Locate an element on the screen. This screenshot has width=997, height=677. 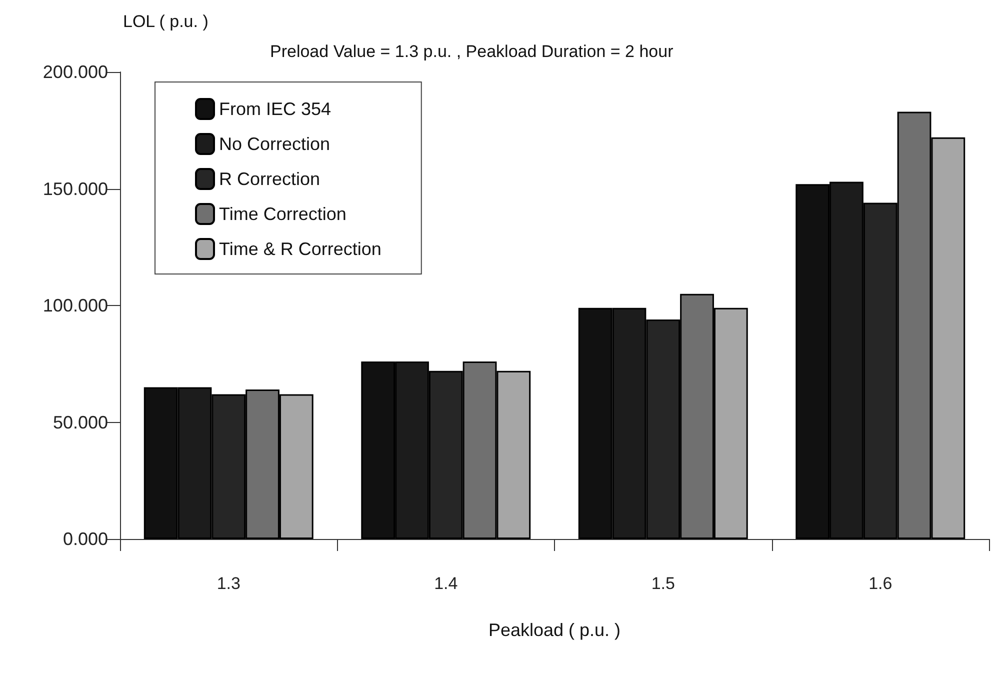
x-tick-label: 1.6 is located at coordinates (880, 583).